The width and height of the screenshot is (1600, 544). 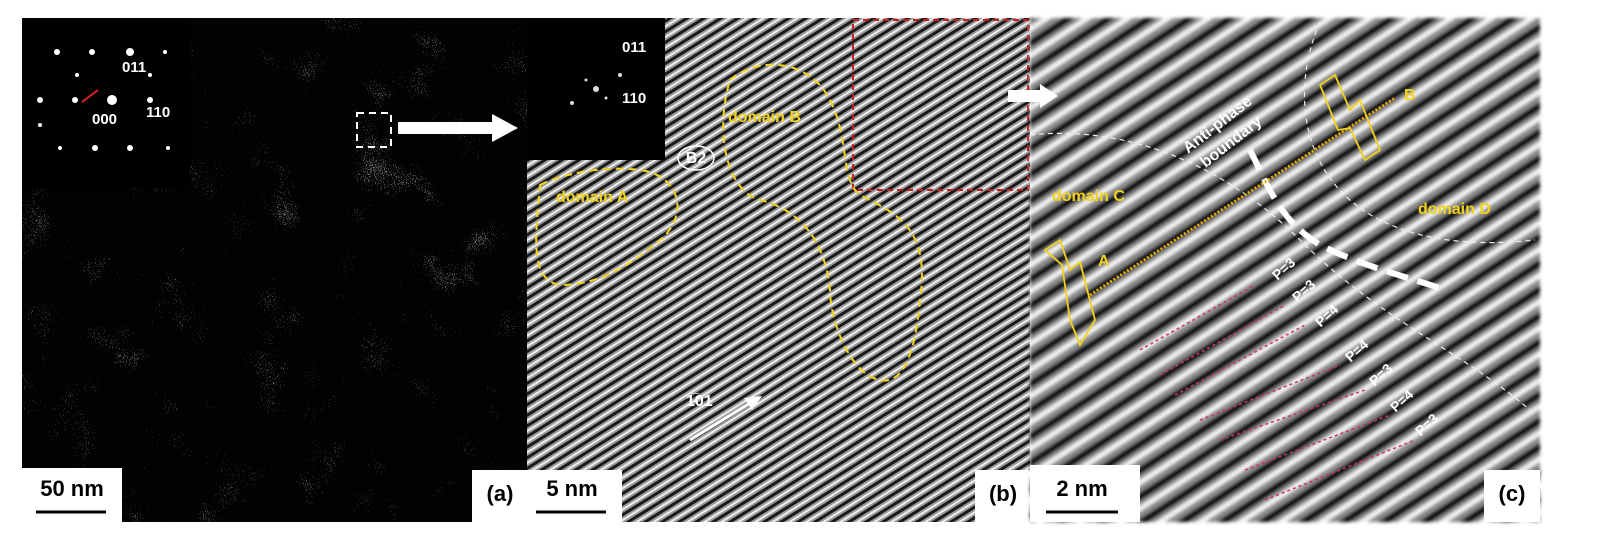 What do you see at coordinates (103, 99) in the screenshot?
I see `diffraction-spots` at bounding box center [103, 99].